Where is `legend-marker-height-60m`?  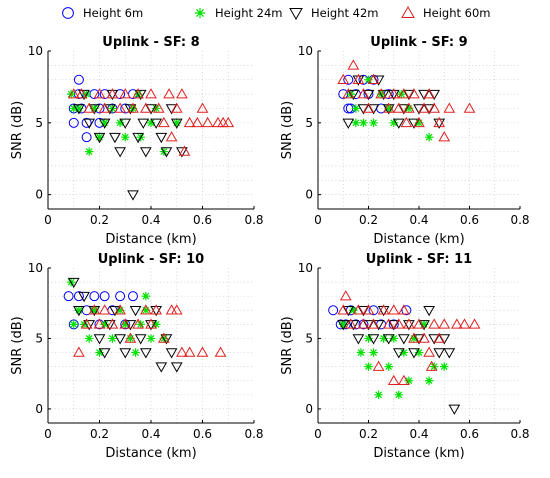 legend-marker-height-60m is located at coordinates (408, 11).